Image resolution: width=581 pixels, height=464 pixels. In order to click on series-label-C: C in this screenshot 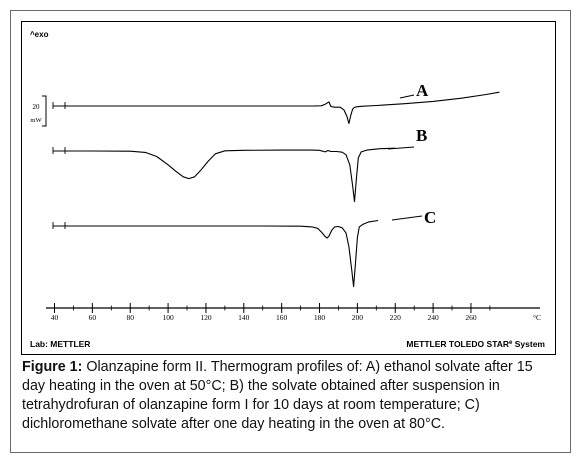, I will do `click(430, 217)`.